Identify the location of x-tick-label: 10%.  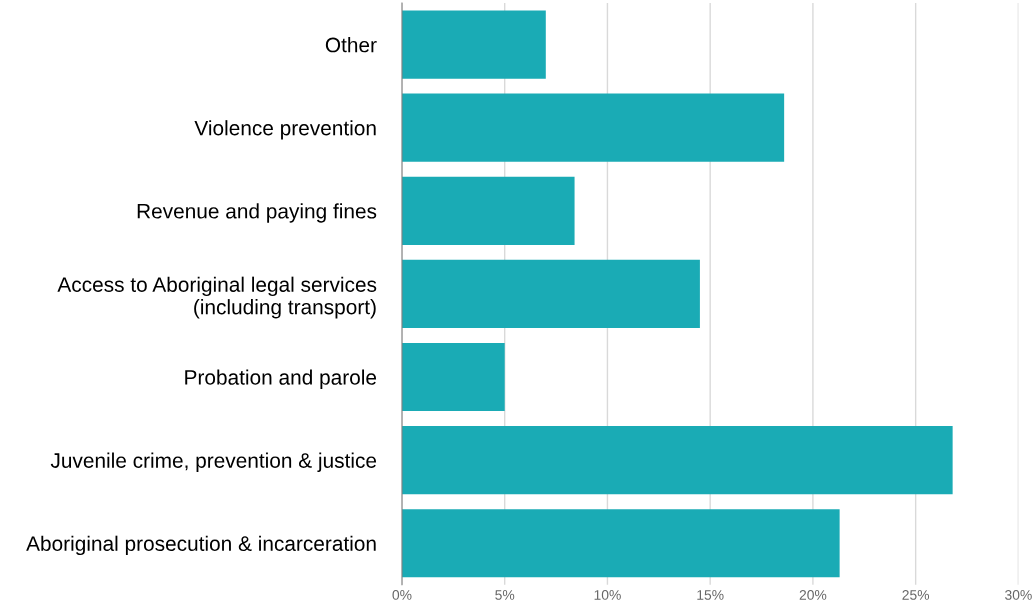
(607, 595).